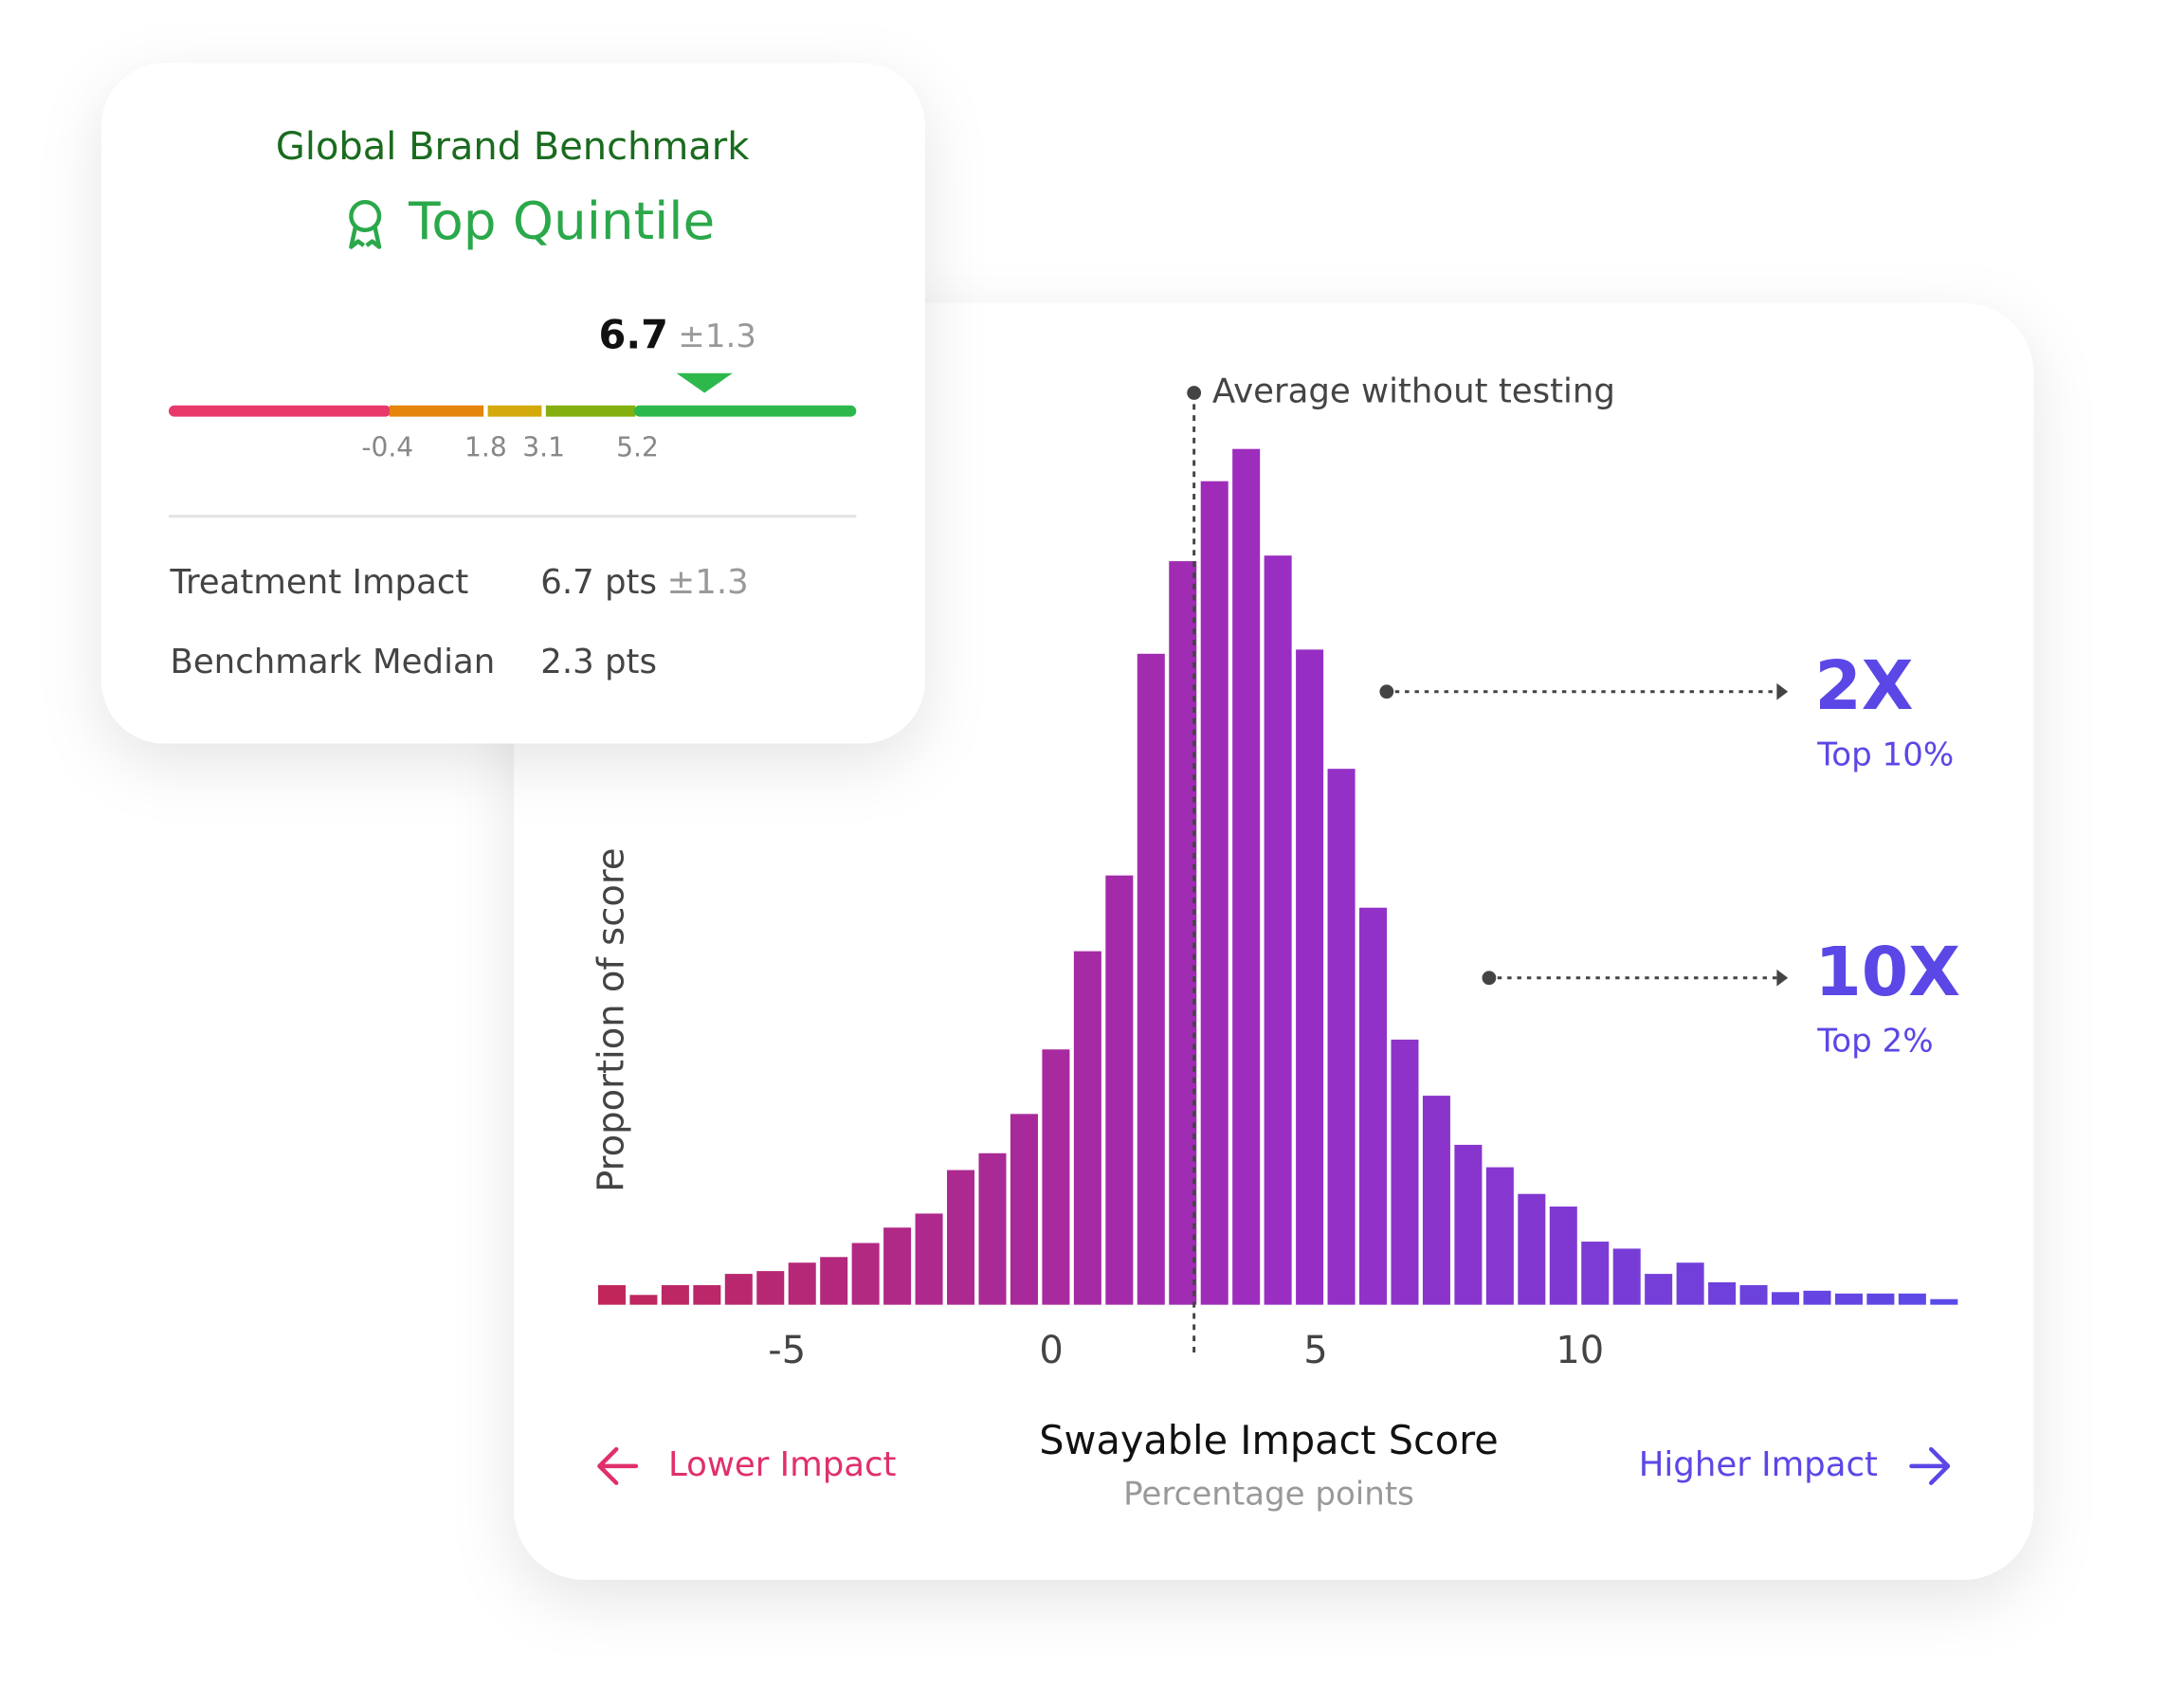  Describe the element at coordinates (598, 582) in the screenshot. I see `row-value: 6.7 pts` at that location.